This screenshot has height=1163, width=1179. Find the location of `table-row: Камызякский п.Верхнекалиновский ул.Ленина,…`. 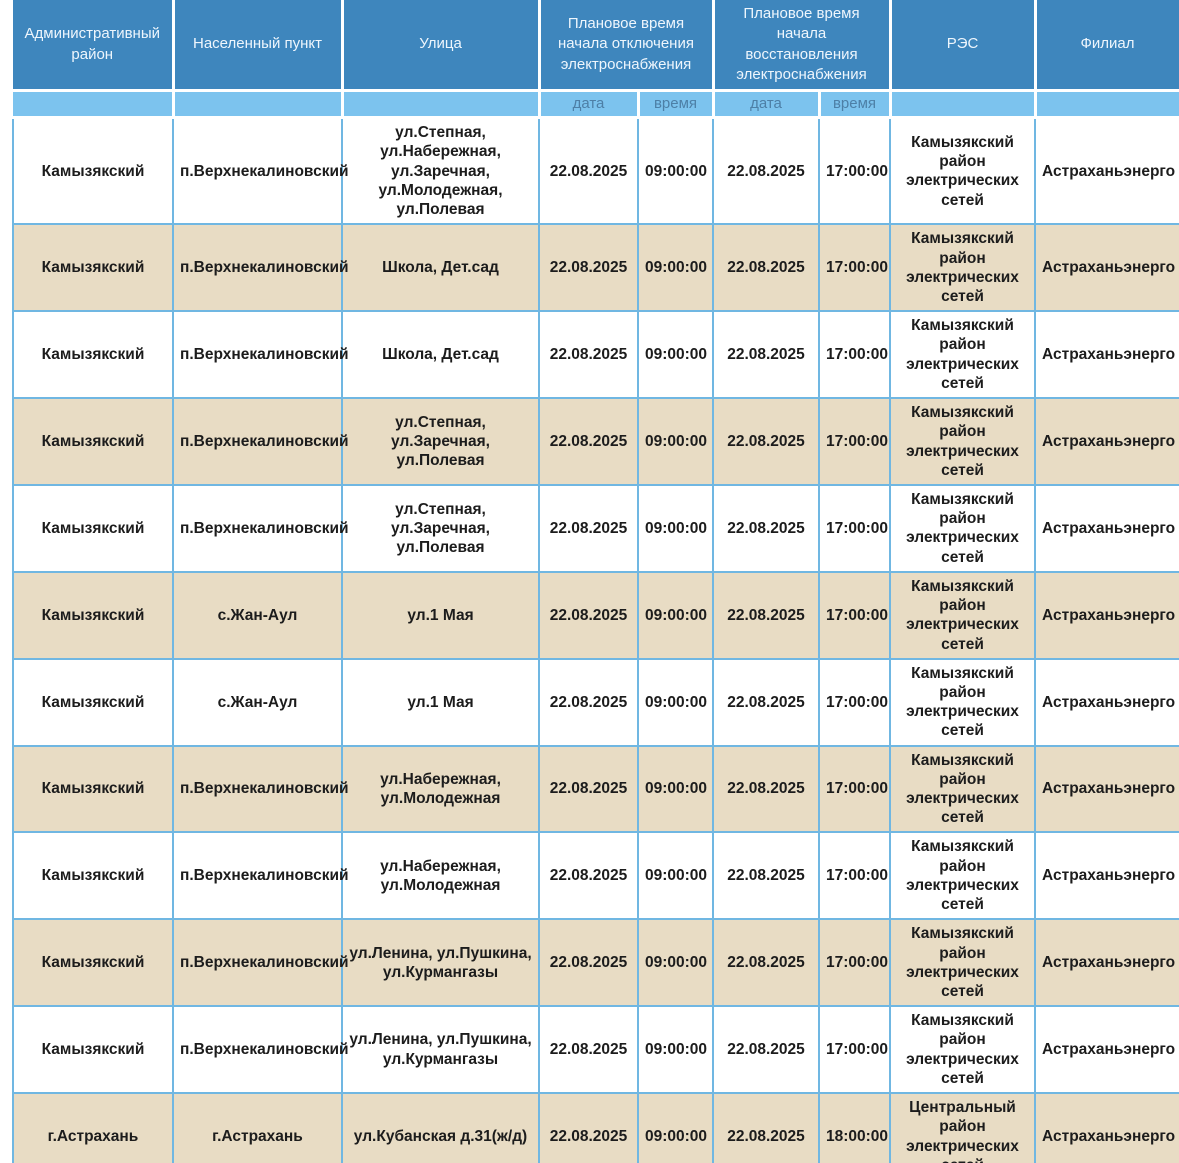

table-row: Камызякский п.Верхнекалиновский ул.Ленина,… is located at coordinates (595, 963).